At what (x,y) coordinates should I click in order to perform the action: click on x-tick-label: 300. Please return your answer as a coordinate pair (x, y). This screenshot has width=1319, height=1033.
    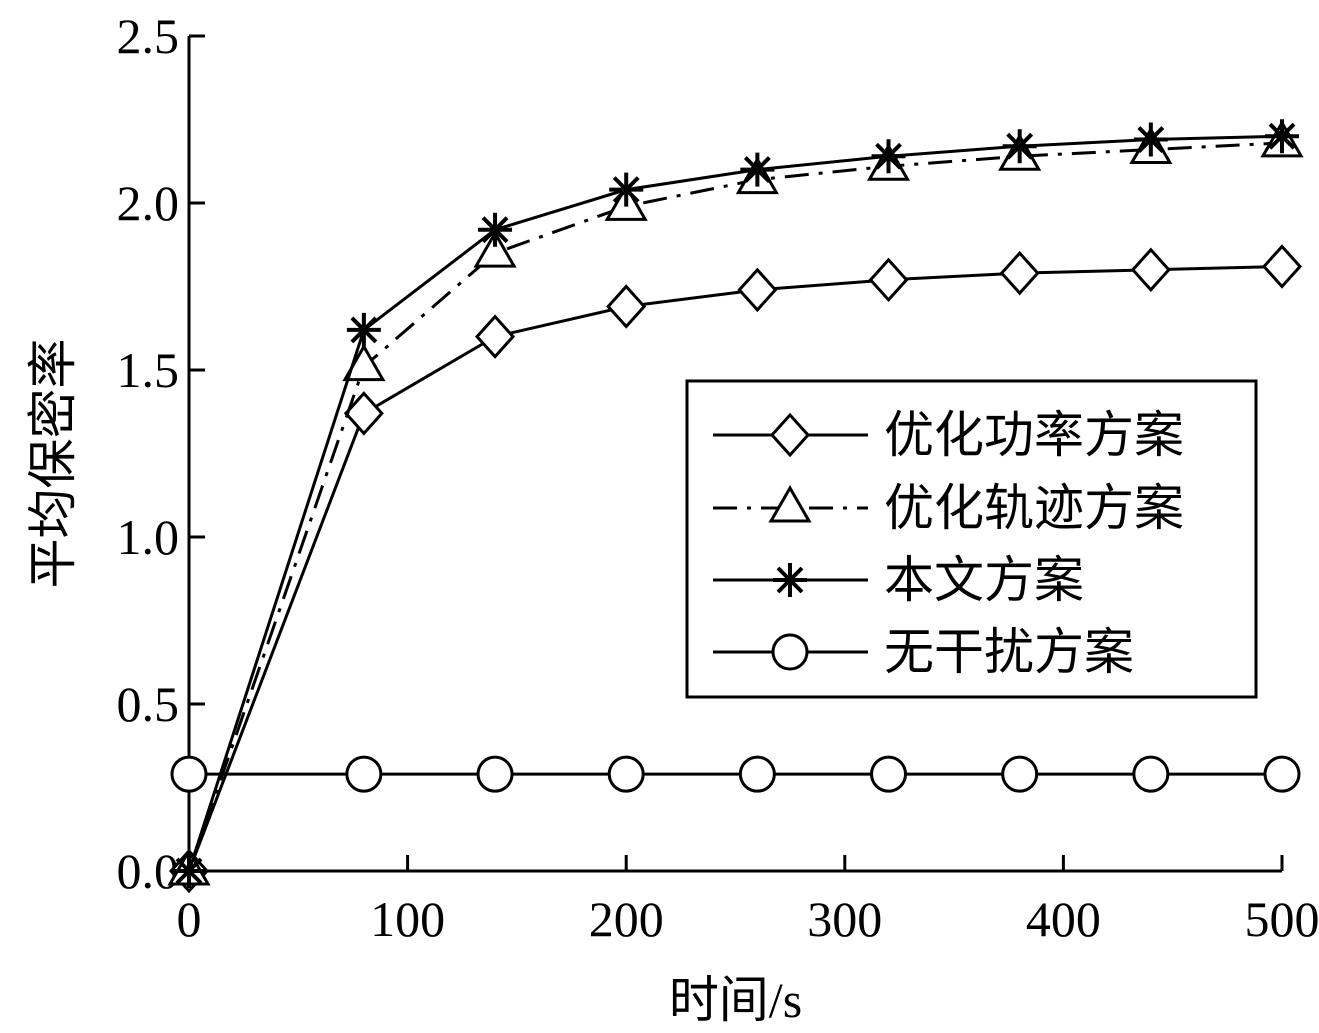
    Looking at the image, I should click on (844, 919).